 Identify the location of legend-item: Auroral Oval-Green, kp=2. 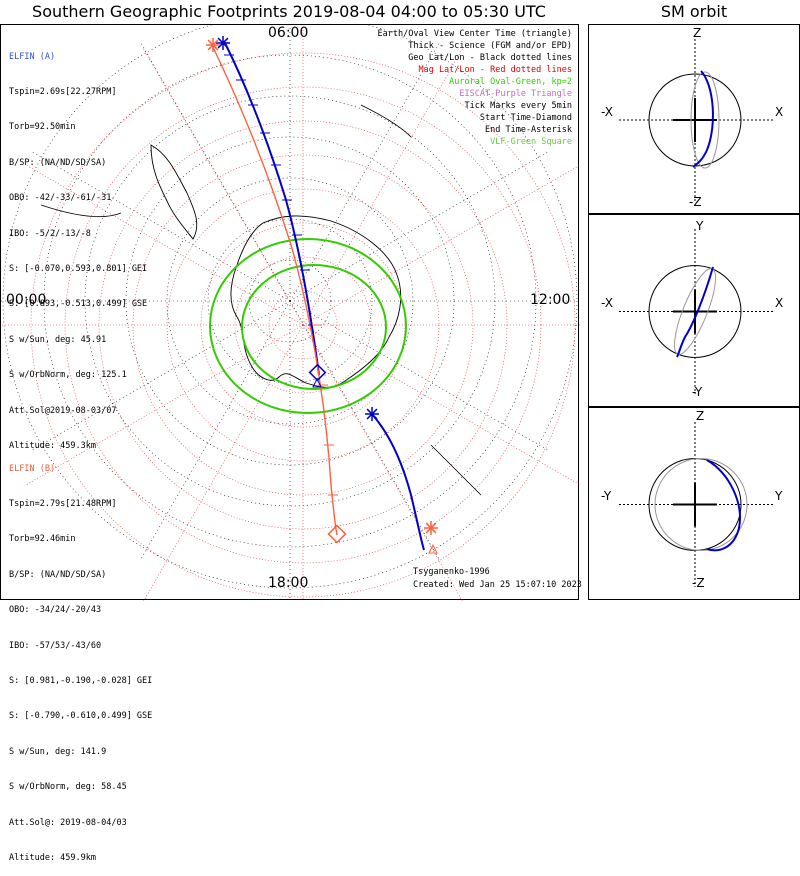
(510, 82).